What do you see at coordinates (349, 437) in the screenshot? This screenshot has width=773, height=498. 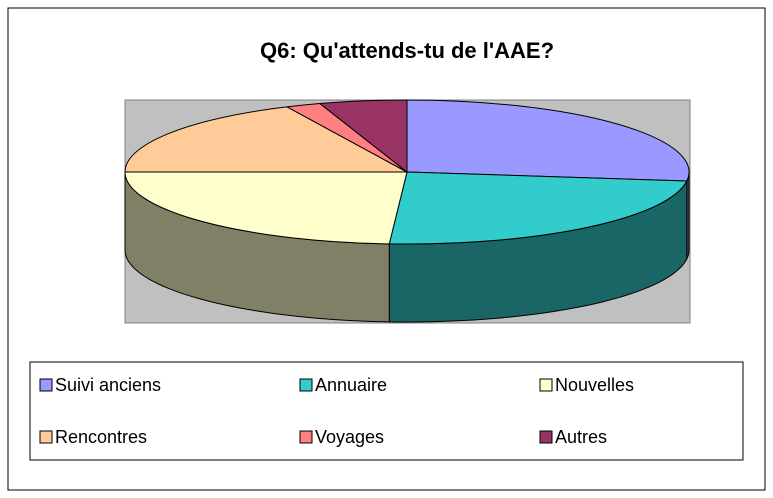 I see `legend-label: Voyages` at bounding box center [349, 437].